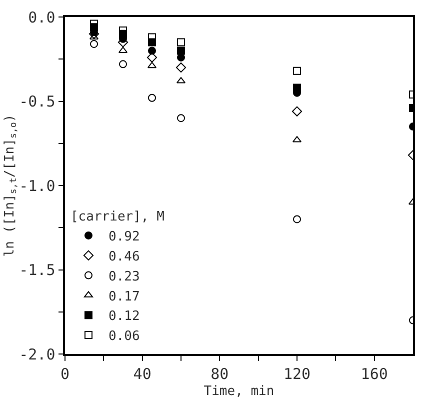 The width and height of the screenshot is (423, 404). I want to click on y-tick-label: -1.0, so click(37, 185).